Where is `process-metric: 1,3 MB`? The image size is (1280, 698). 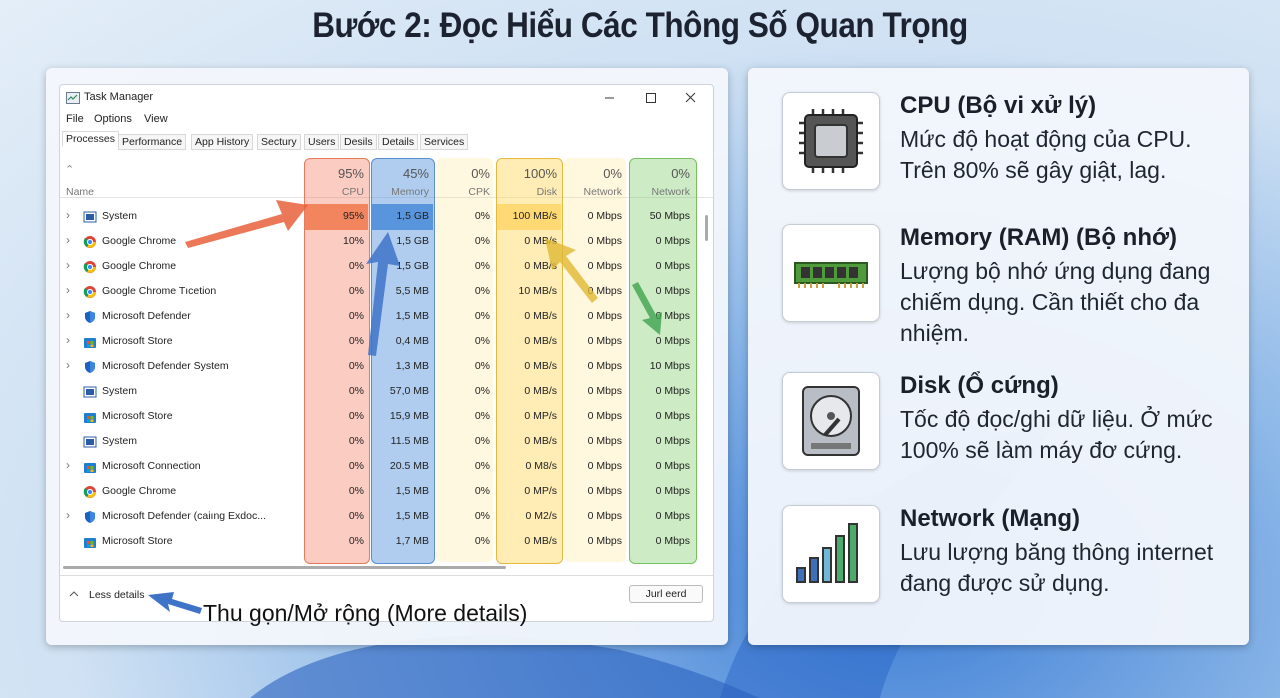
process-metric: 1,3 MB is located at coordinates (412, 366).